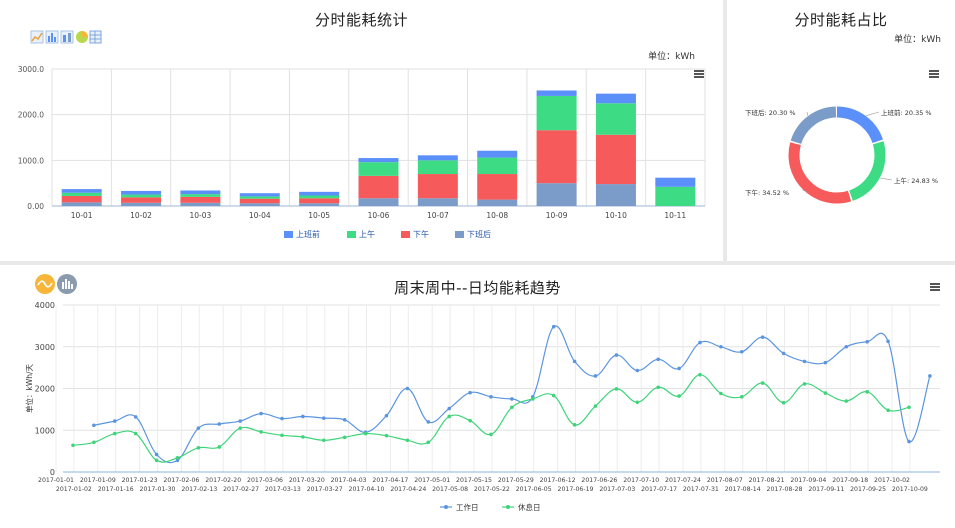 This screenshot has height=528, width=955. Describe the element at coordinates (934, 74) in the screenshot. I see `donut-menu-icon` at that location.